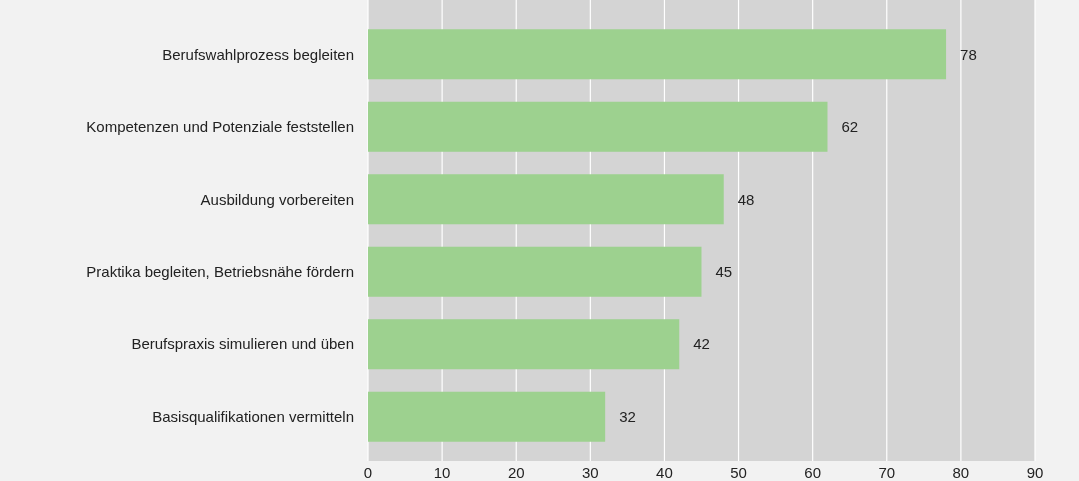 The height and width of the screenshot is (481, 1079). I want to click on x-tick-label: 50, so click(738, 472).